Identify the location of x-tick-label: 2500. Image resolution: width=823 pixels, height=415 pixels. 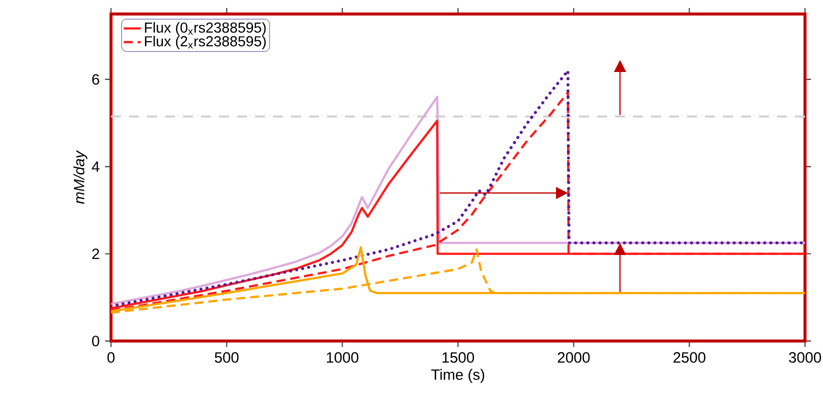
(689, 357).